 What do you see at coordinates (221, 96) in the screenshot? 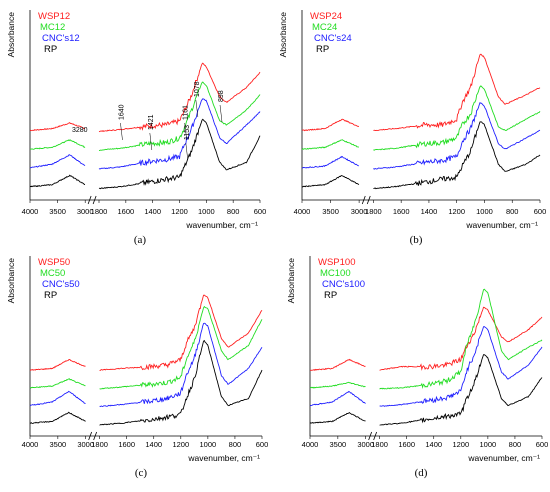
I see `peak-annotation: 898` at bounding box center [221, 96].